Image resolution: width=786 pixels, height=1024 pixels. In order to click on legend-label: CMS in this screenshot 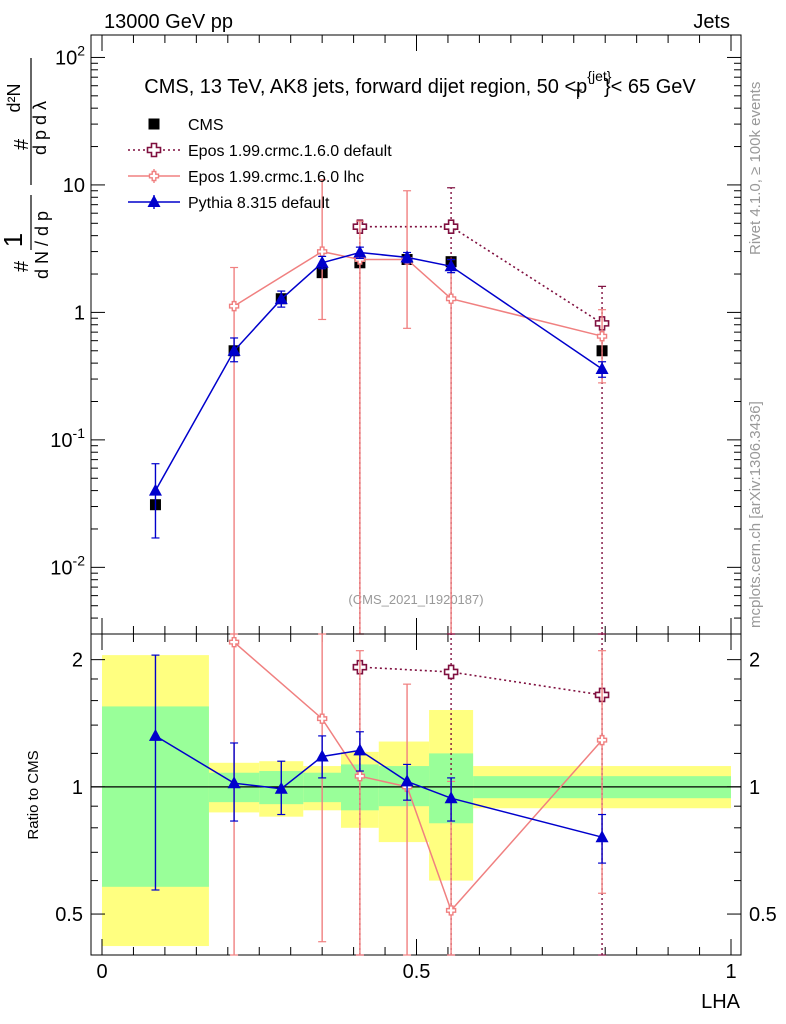, I will do `click(206, 125)`.